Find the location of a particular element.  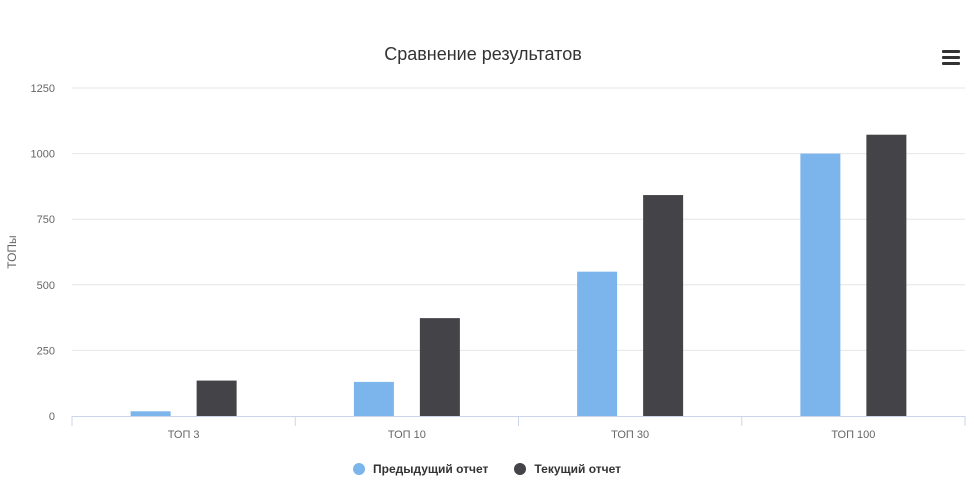

legend-dot-previous is located at coordinates (359, 469).